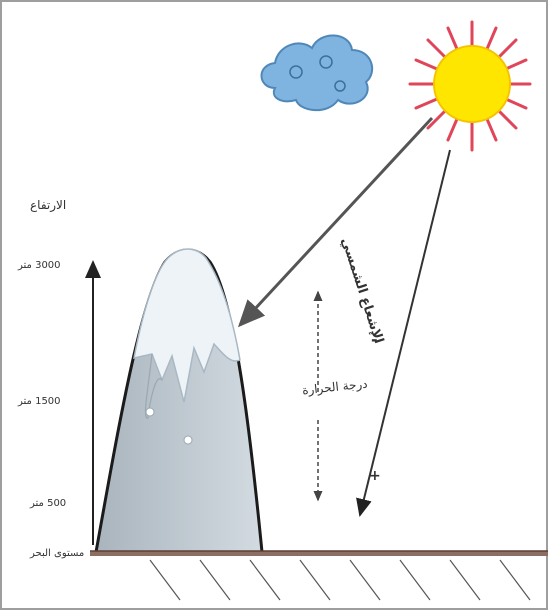 This screenshot has width=548, height=610. Describe the element at coordinates (39, 401) in the screenshot. I see `altitude-label-1500: 1500 متر` at that location.